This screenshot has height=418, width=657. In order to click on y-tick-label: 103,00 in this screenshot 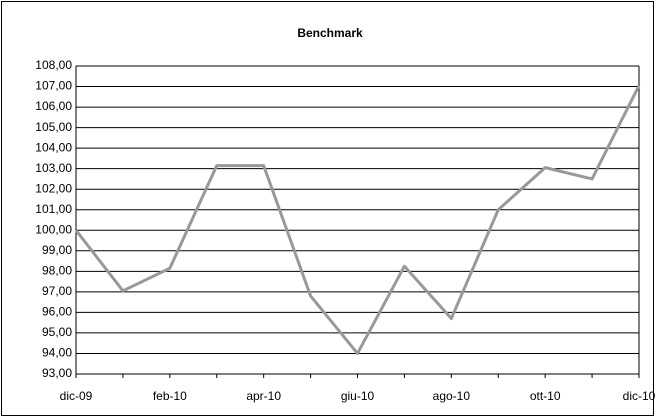, I will do `click(53, 168)`.